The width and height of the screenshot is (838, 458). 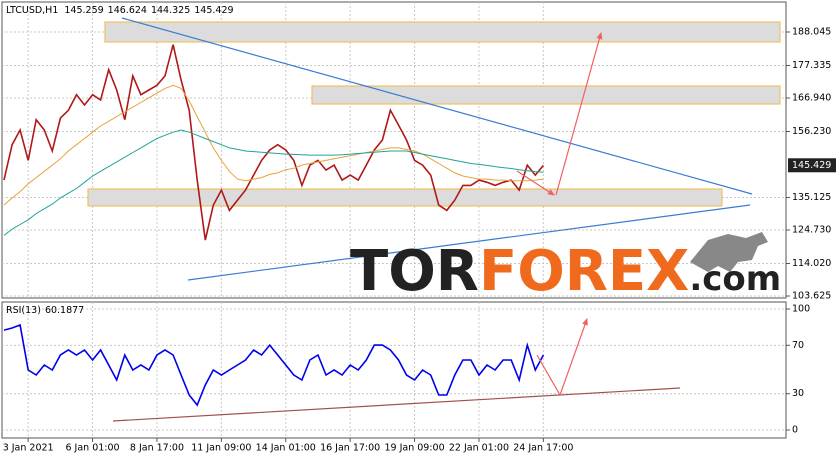 What do you see at coordinates (795, 430) in the screenshot?
I see `y-tick-label: 0` at bounding box center [795, 430].